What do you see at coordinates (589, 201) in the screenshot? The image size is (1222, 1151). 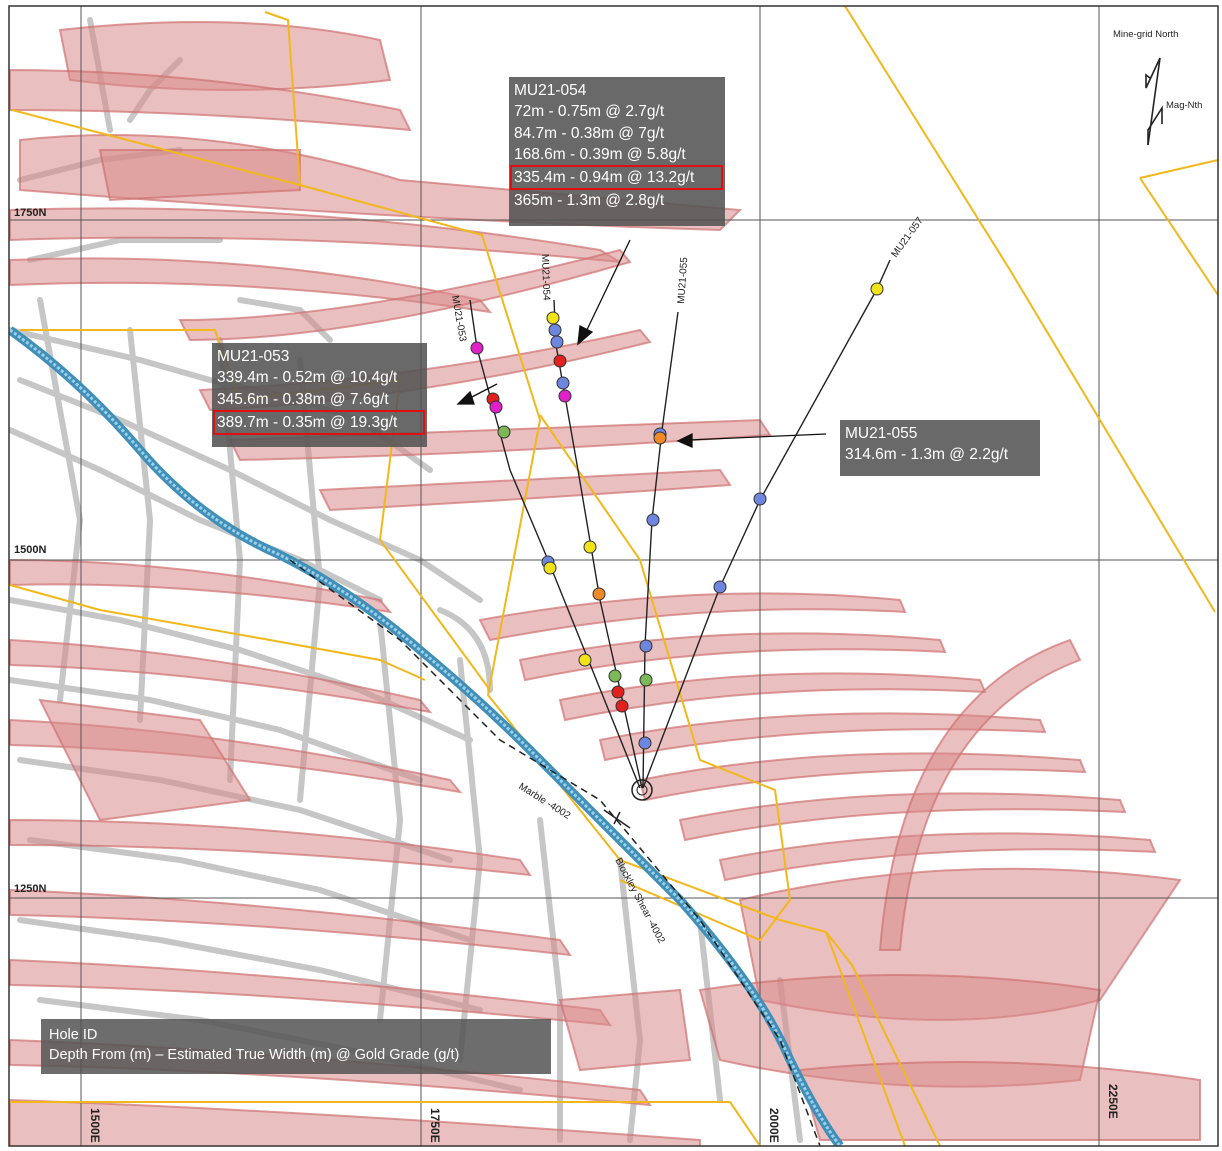 I see `callout-result: 365m - 1.3m @ 2.8g/t` at bounding box center [589, 201].